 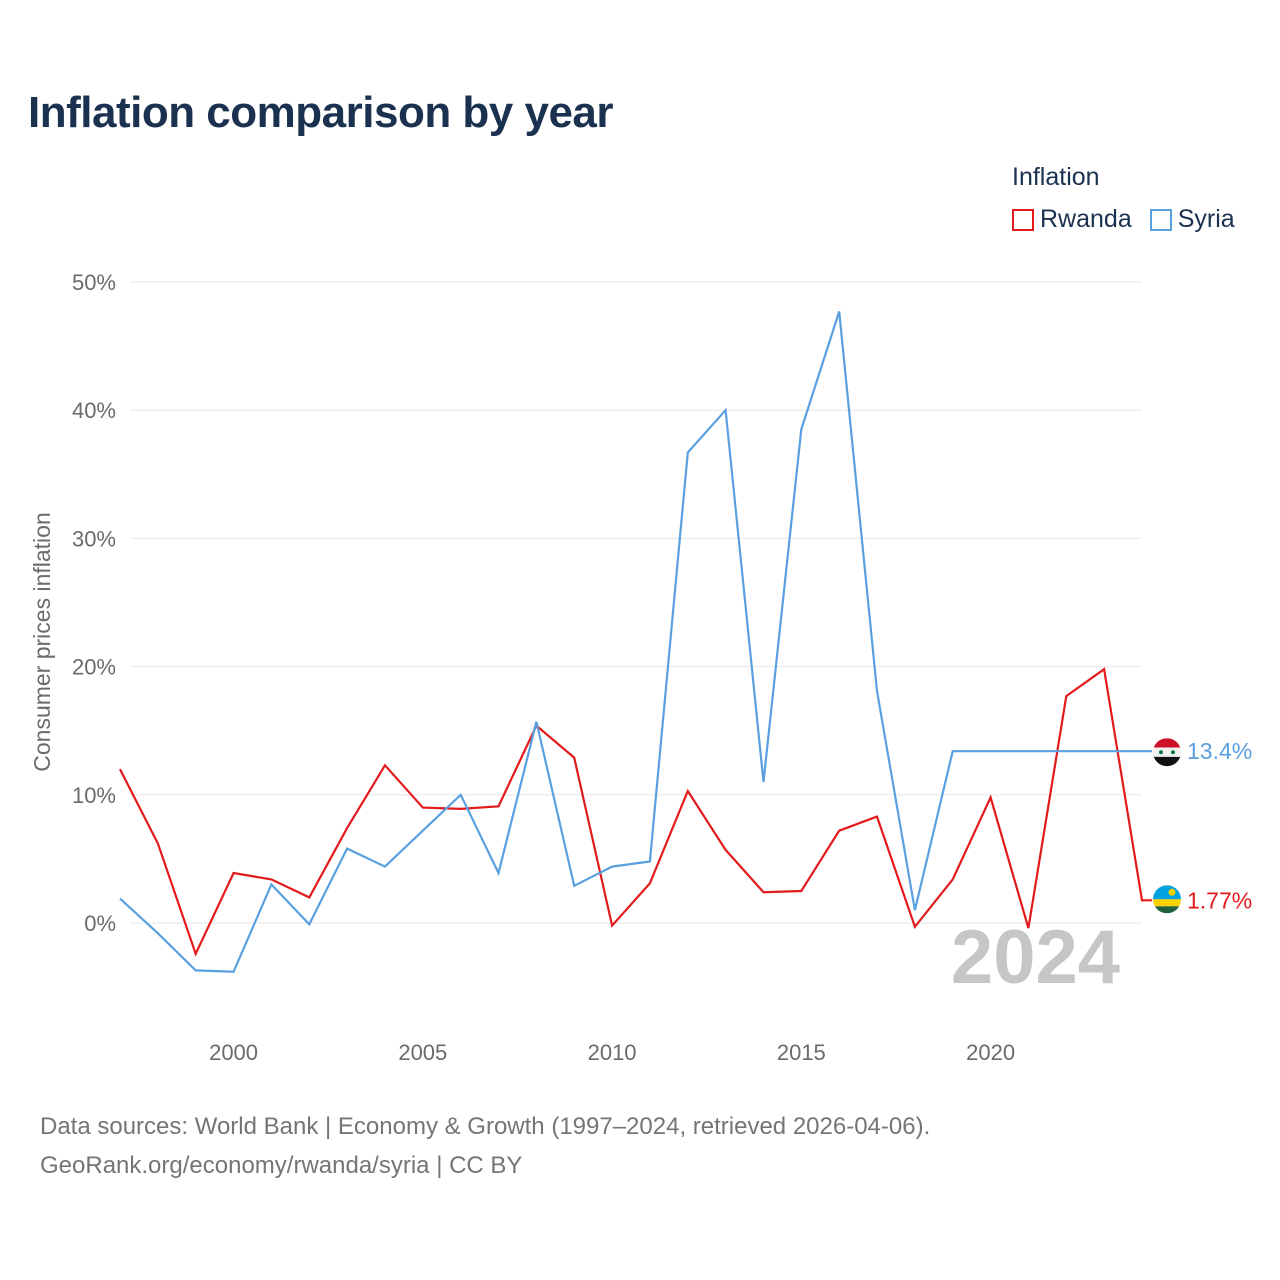 I want to click on y-tick-label: 20%, so click(x=94, y=667).